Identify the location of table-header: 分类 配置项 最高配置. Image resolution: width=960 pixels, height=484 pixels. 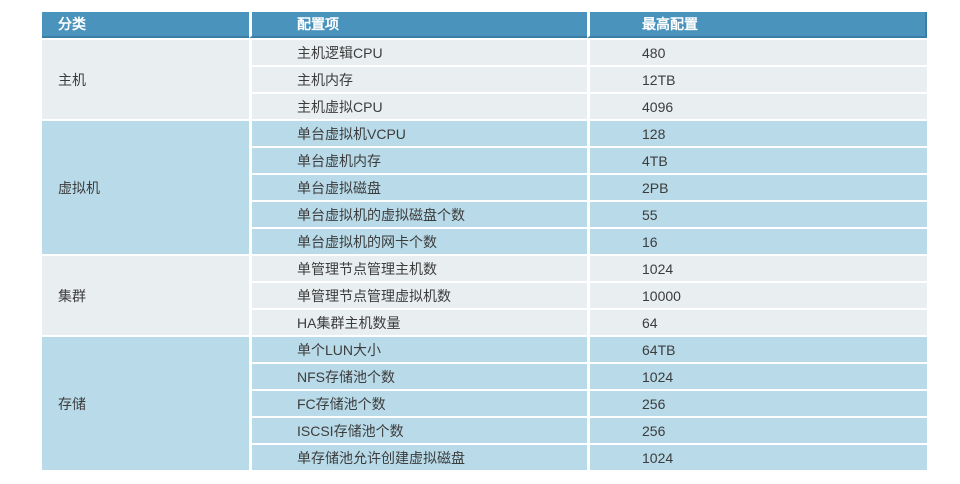
(484, 25).